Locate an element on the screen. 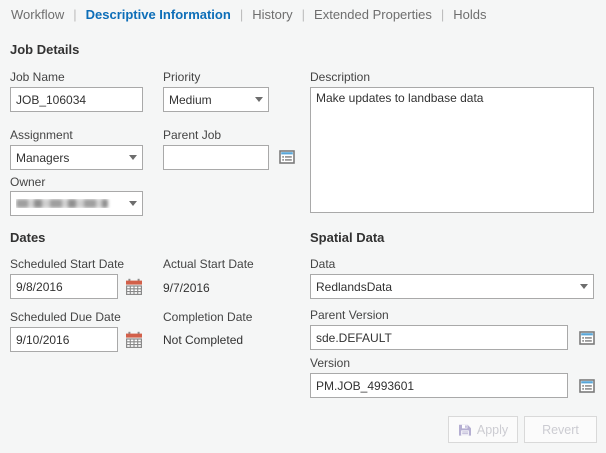 This screenshot has width=606, height=453. dates-title: Dates is located at coordinates (28, 237).